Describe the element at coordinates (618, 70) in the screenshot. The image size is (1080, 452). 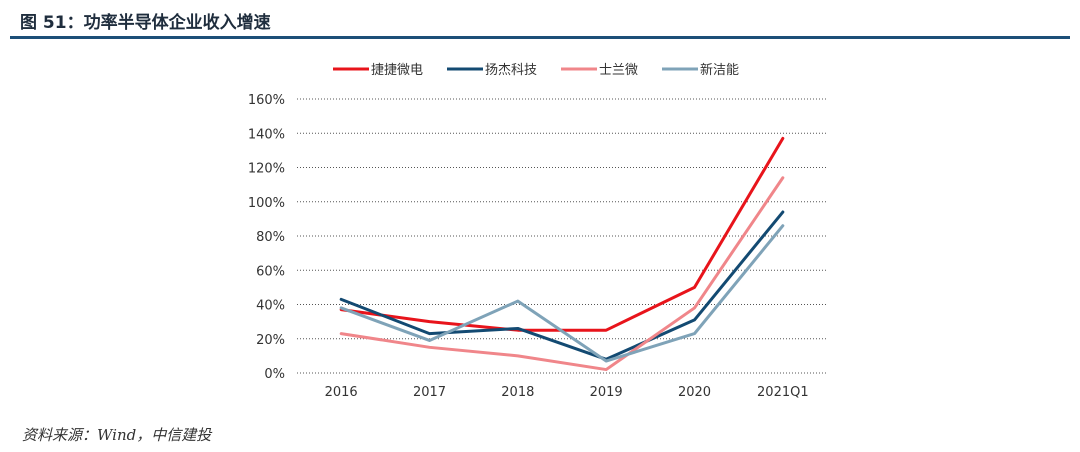
I see `legend-label: 士兰微` at that location.